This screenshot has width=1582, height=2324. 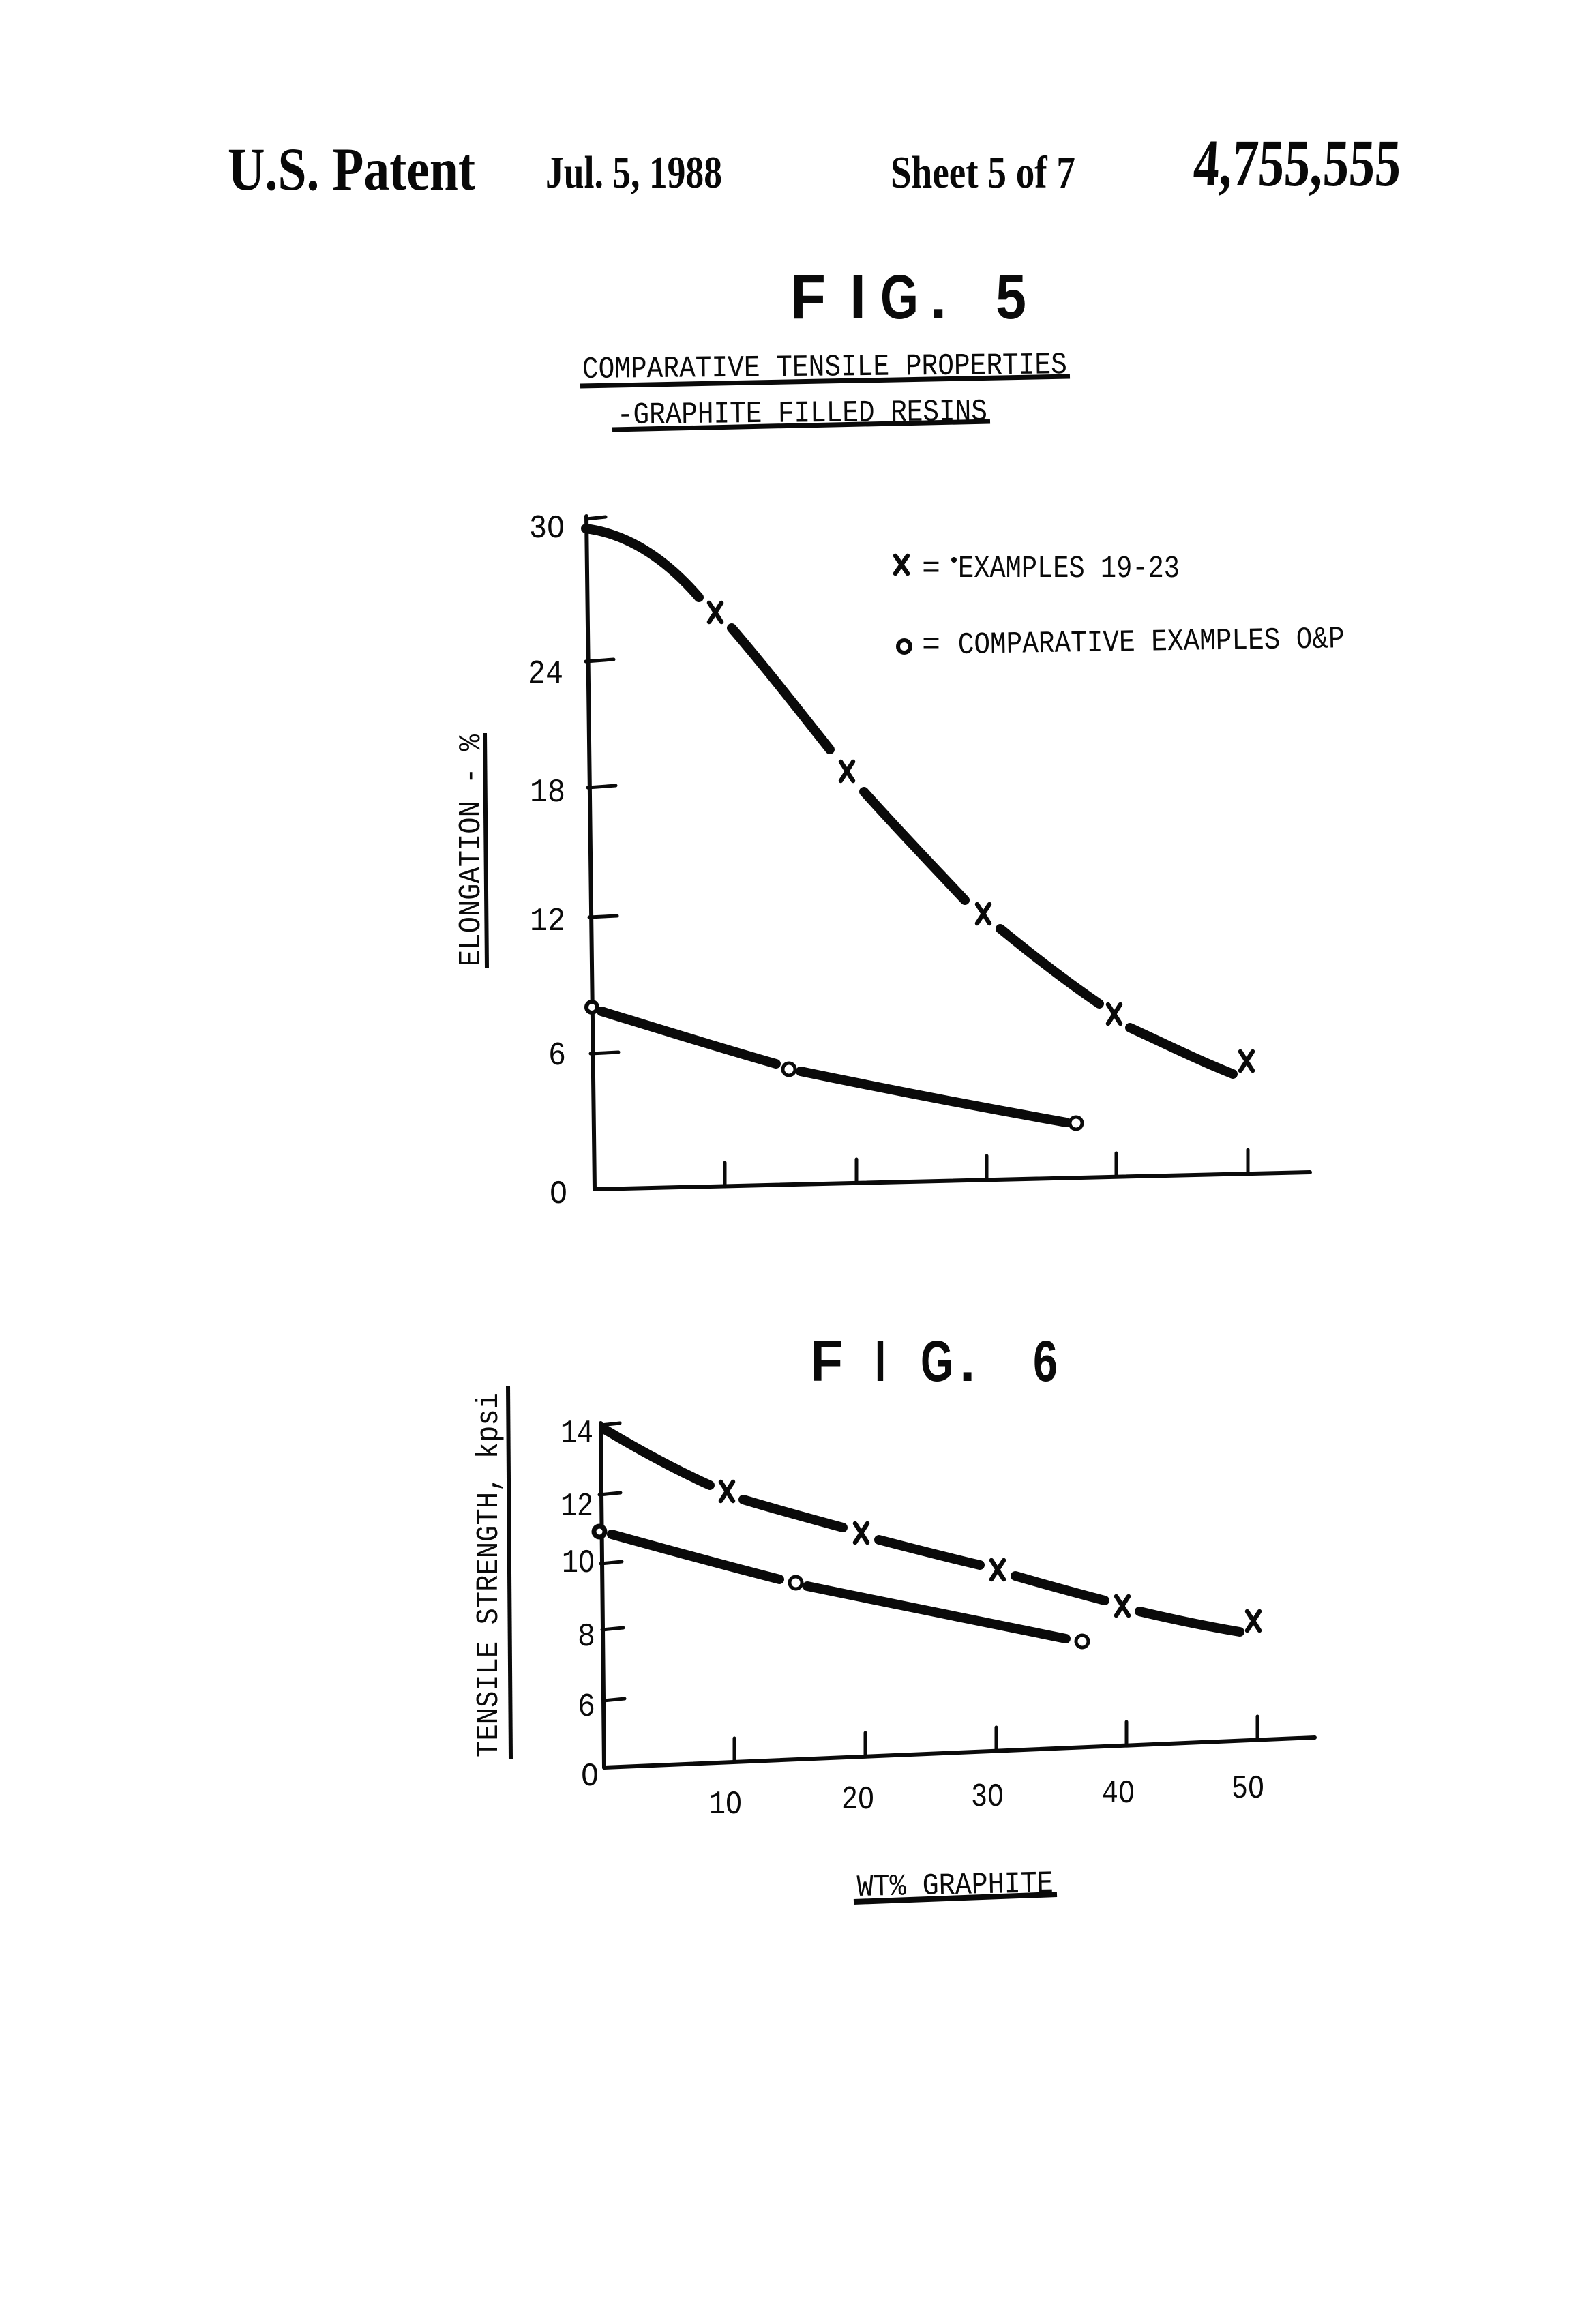 I want to click on svg-text: 5O, so click(x=1248, y=1789).